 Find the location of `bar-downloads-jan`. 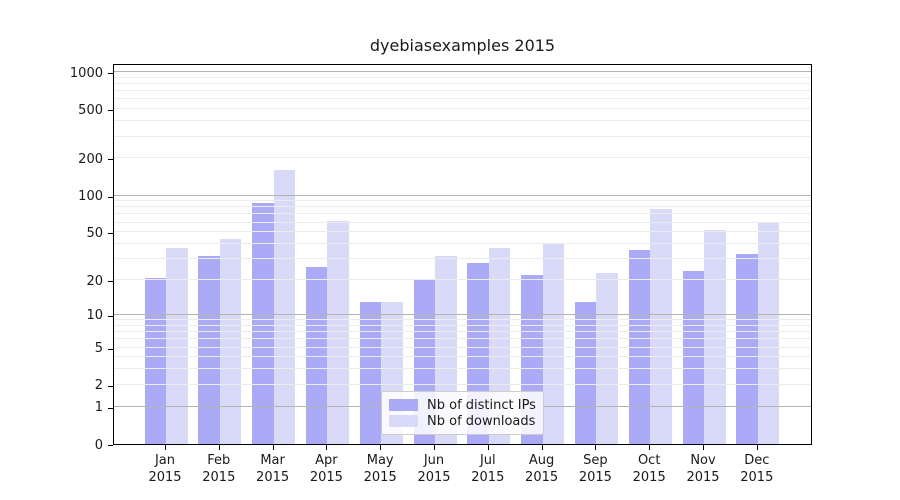

bar-downloads-jan is located at coordinates (177, 346).